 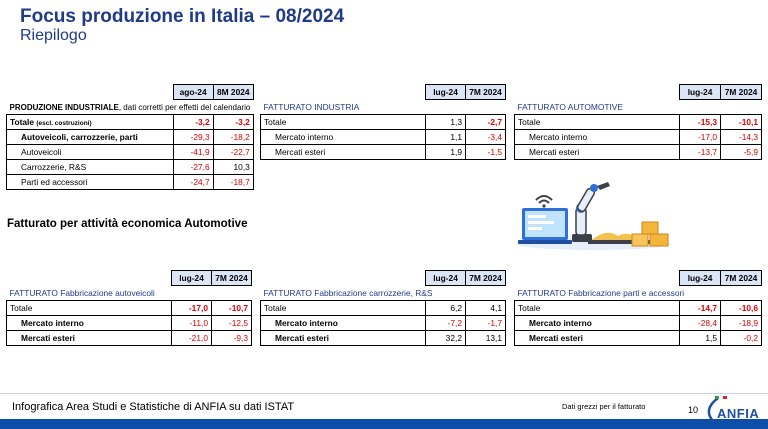 What do you see at coordinates (193, 182) in the screenshot?
I see `value-cell: -24,7` at bounding box center [193, 182].